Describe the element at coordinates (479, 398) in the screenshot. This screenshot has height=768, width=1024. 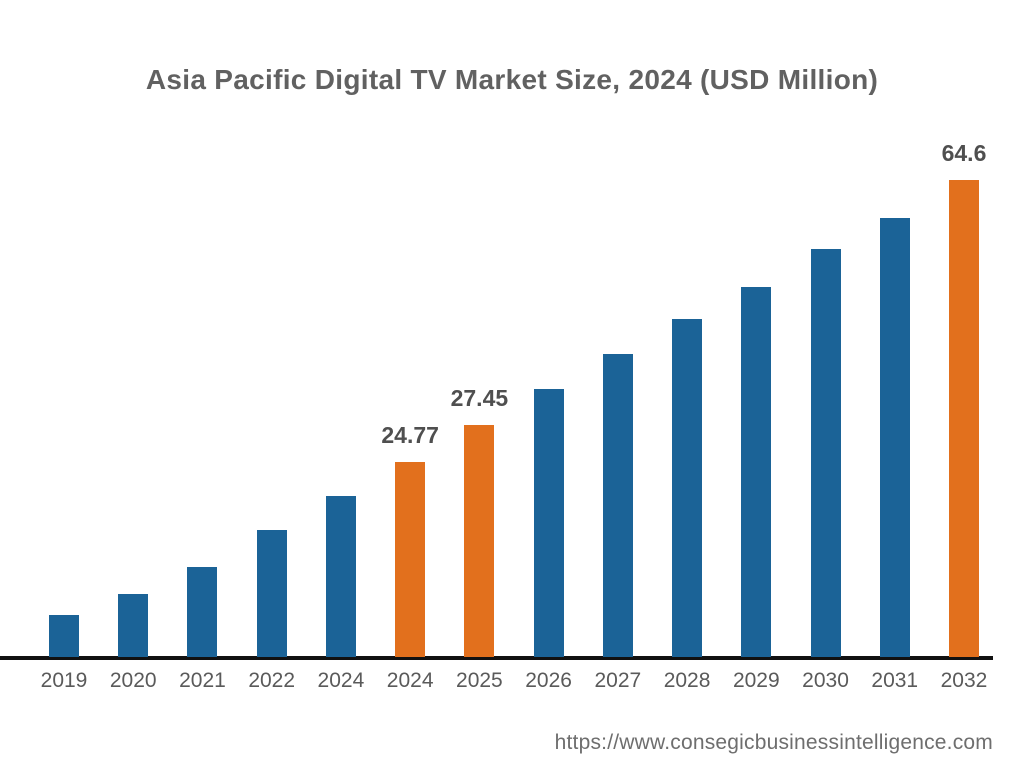
I see `bar-value-label-6: 27.45` at that location.